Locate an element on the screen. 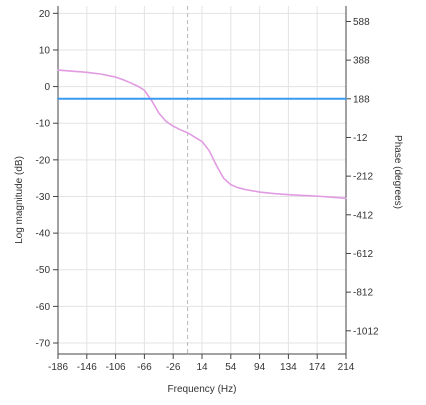 This screenshot has width=426, height=405. left-tick-label: -20 is located at coordinates (43, 160).